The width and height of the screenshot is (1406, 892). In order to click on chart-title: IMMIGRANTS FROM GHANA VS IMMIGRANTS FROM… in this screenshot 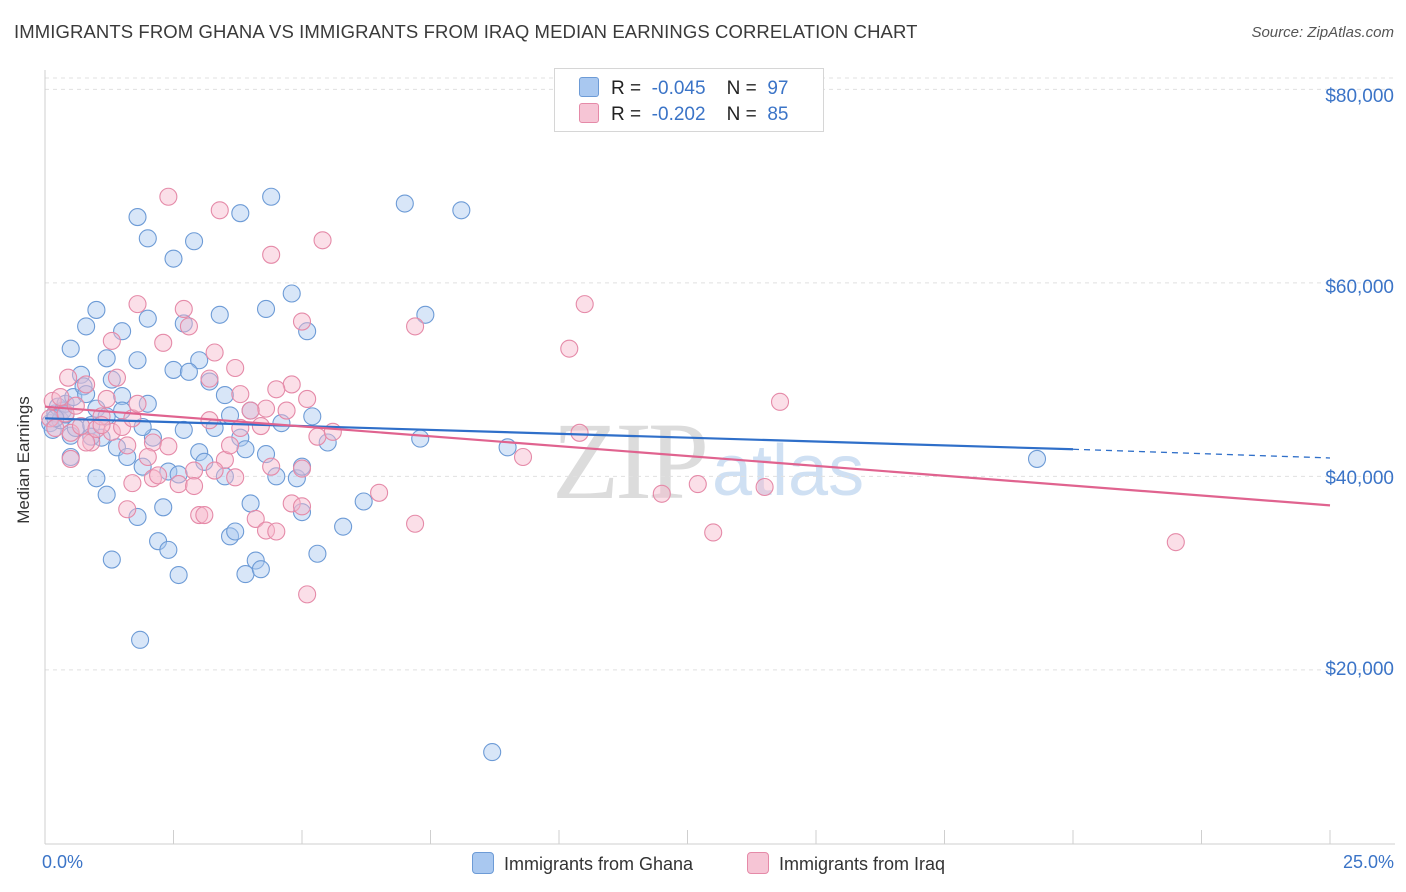, I will do `click(466, 31)`.